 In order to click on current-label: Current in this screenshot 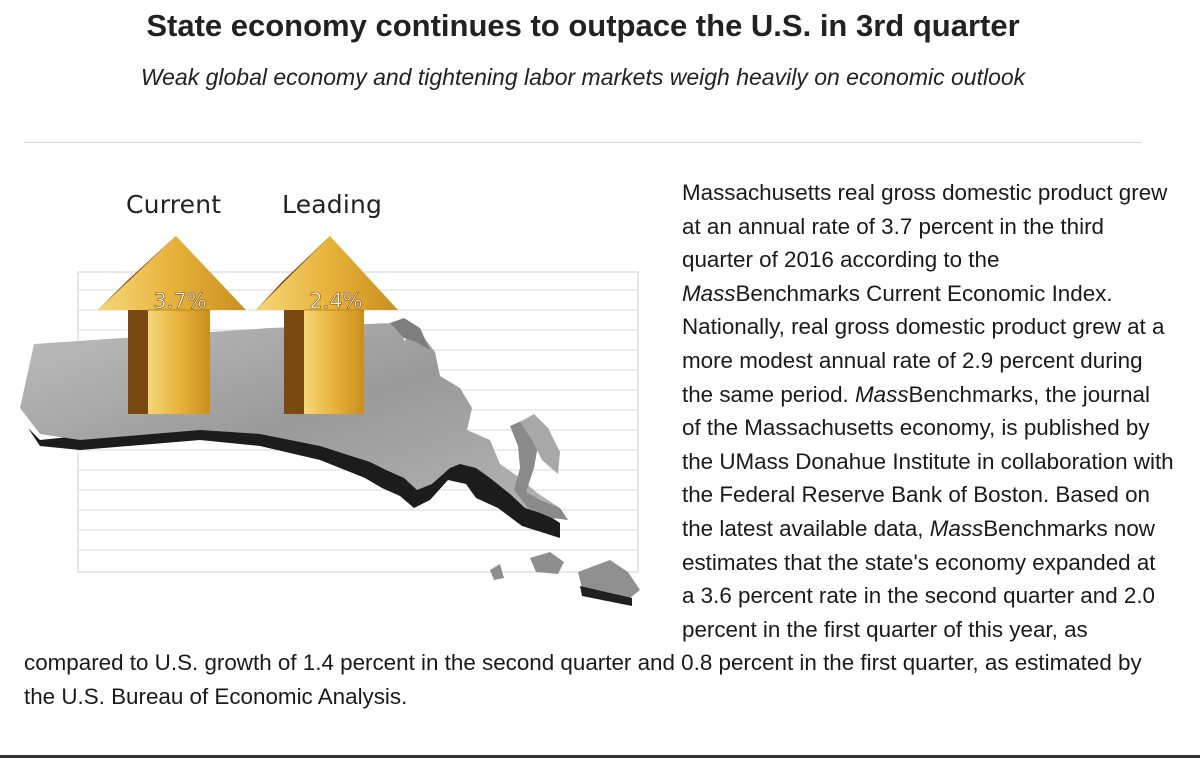, I will do `click(174, 204)`.